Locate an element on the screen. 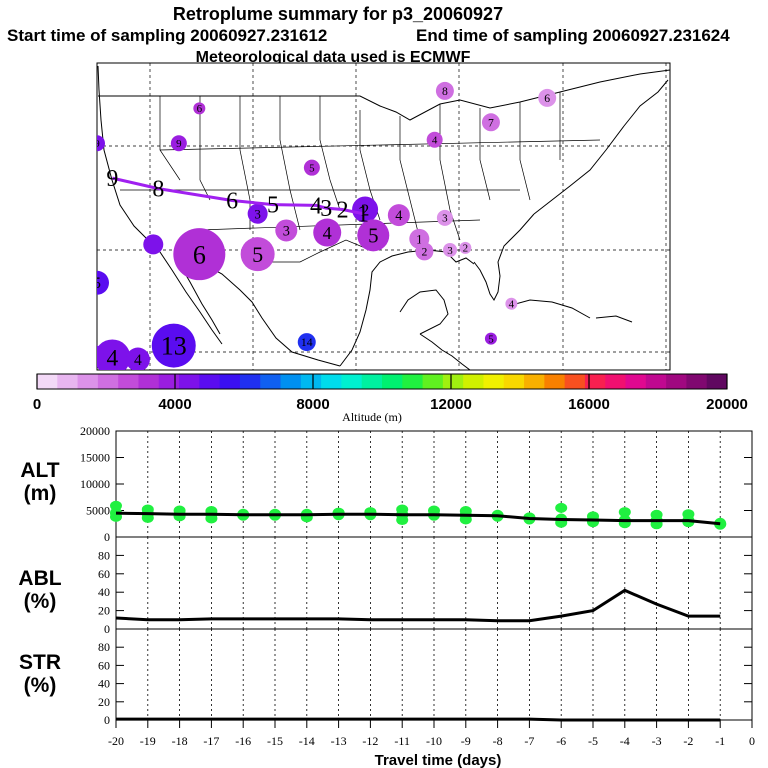 The image size is (768, 768). plume-cluster-label: 9 is located at coordinates (97, 144).